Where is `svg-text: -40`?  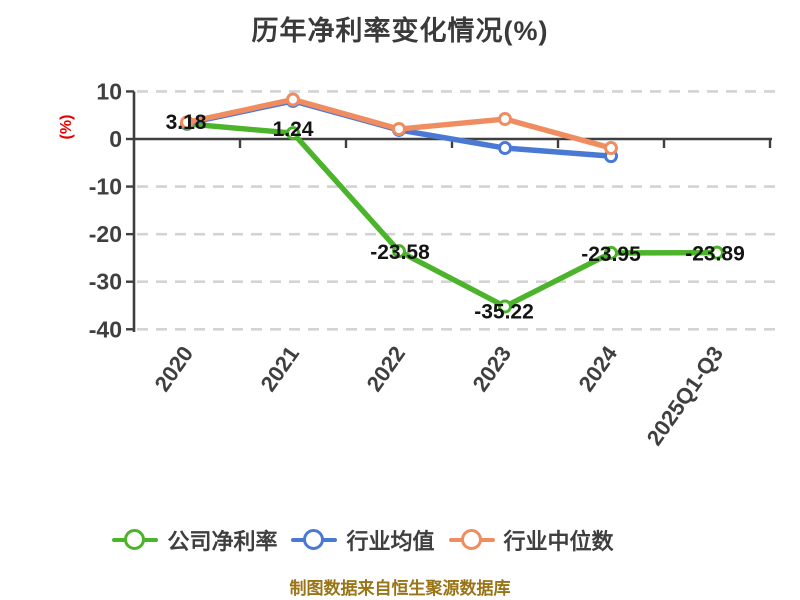
svg-text: -40 is located at coordinates (105, 329).